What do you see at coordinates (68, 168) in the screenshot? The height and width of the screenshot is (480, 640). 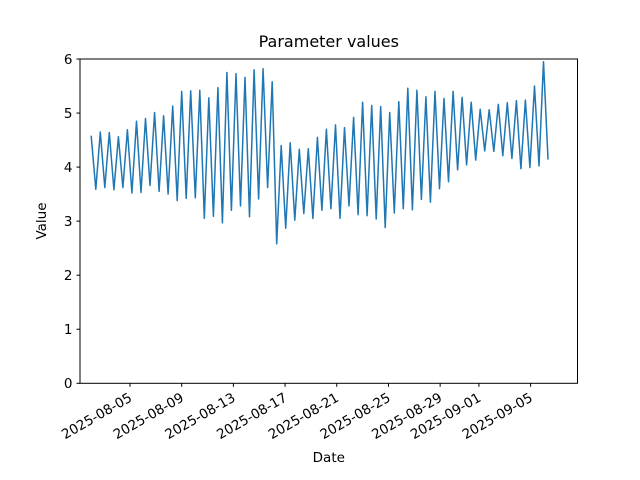 I see `y-tick-label: 4` at bounding box center [68, 168].